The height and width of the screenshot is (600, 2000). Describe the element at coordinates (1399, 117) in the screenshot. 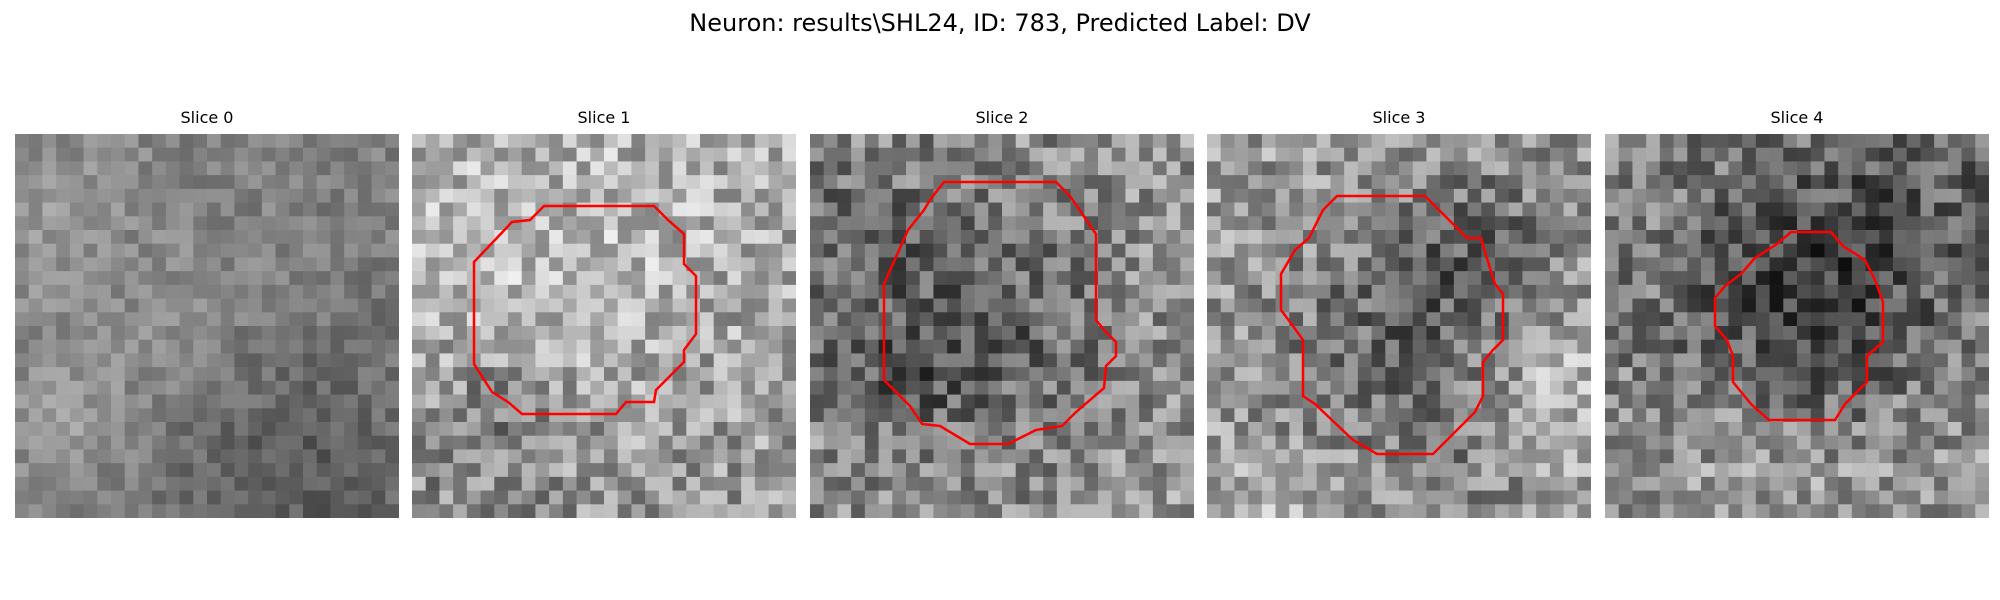

I see `slice-title-3: Slice 3` at that location.